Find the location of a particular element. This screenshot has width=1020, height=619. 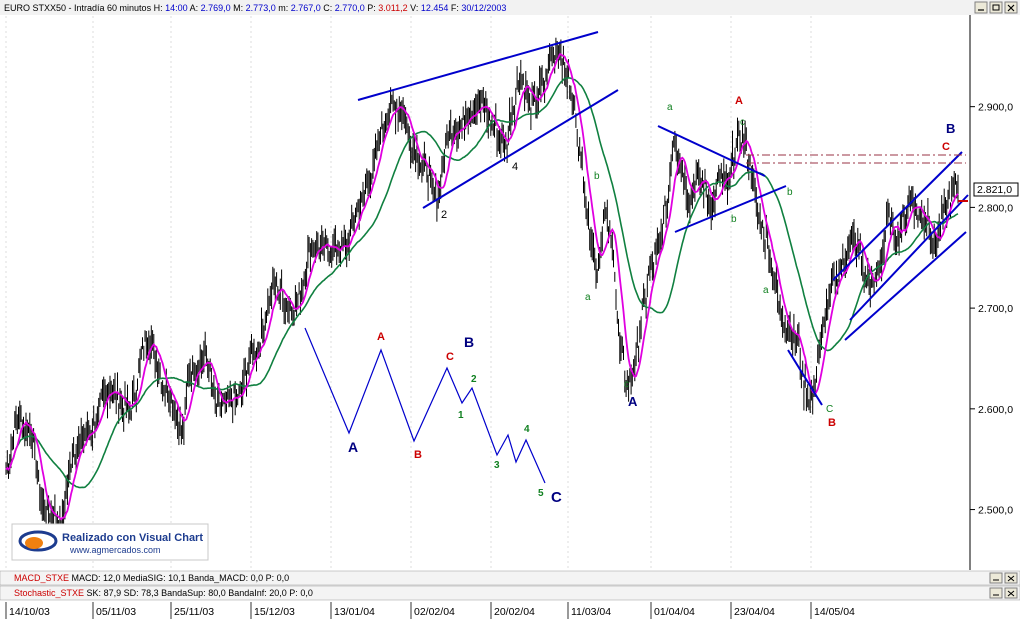

x-tick-label: 25/11/03 is located at coordinates (194, 612).